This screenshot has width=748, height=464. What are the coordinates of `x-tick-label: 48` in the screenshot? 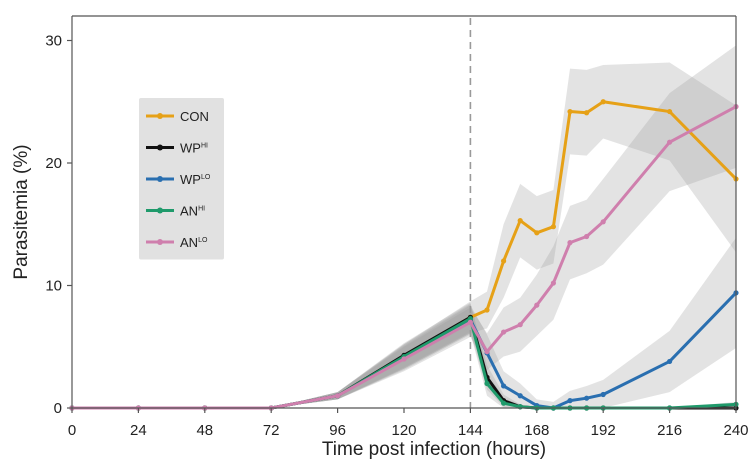 It's located at (204, 430).